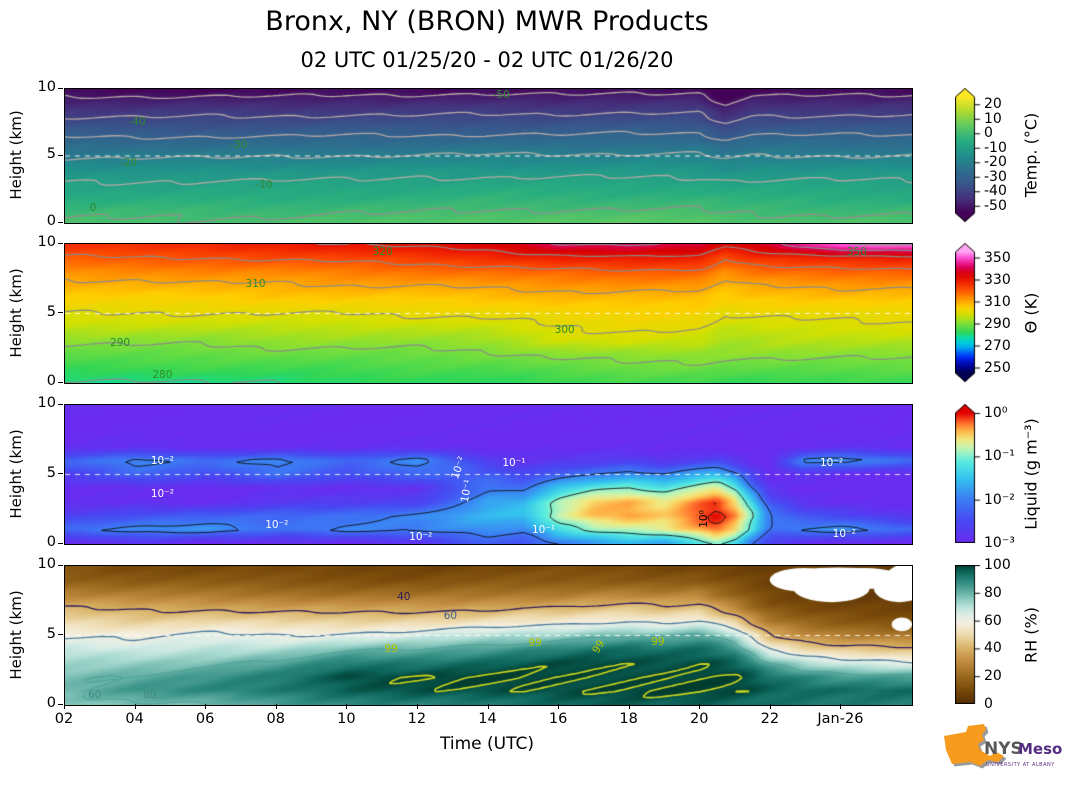  Describe the element at coordinates (993, 118) in the screenshot. I see `colorbar-tick-label: 10` at that location.